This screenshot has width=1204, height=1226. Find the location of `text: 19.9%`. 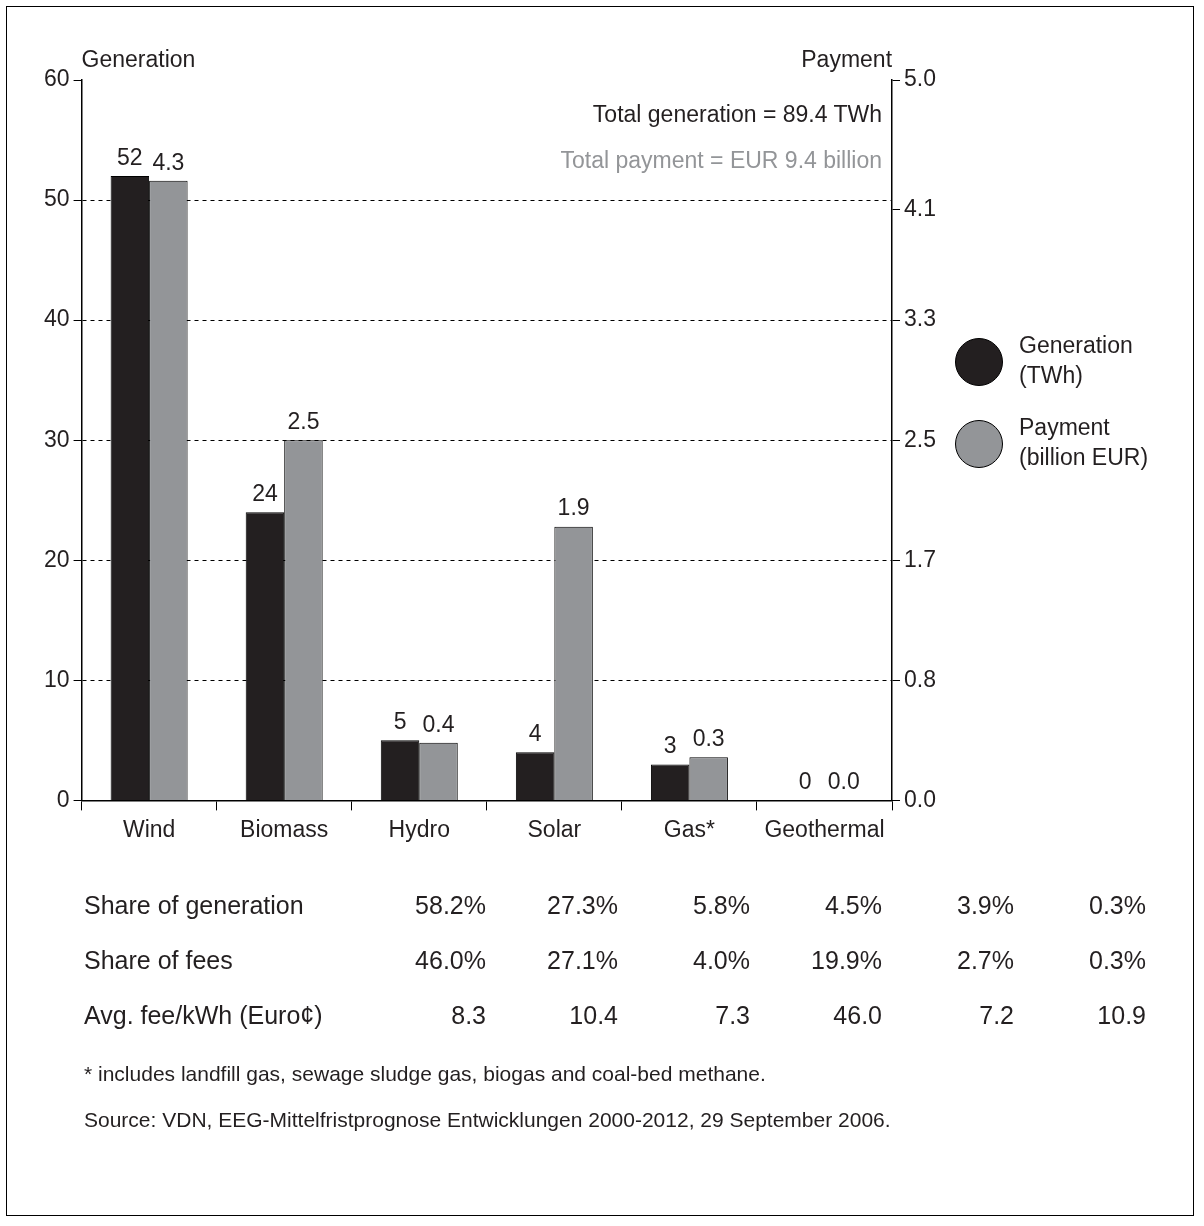

text: 19.9% is located at coordinates (846, 960).